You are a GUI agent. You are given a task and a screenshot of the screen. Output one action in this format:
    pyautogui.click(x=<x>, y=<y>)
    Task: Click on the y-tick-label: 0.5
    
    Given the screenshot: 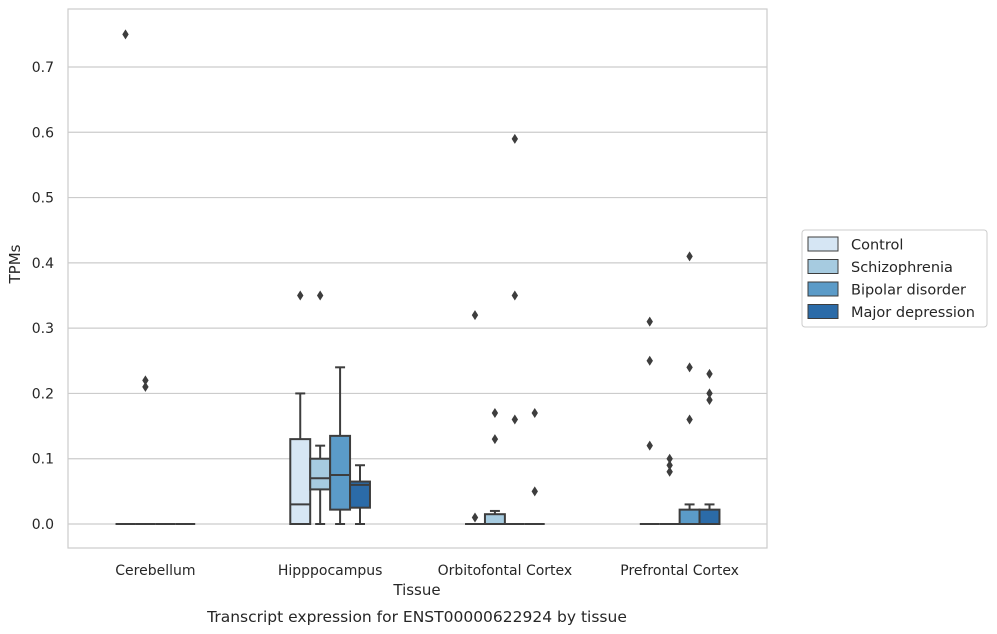 What is the action you would take?
    pyautogui.click(x=43, y=199)
    